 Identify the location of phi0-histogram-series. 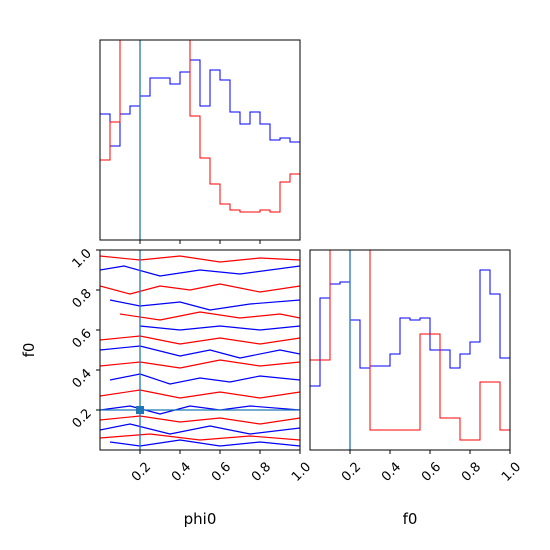
(200, 126).